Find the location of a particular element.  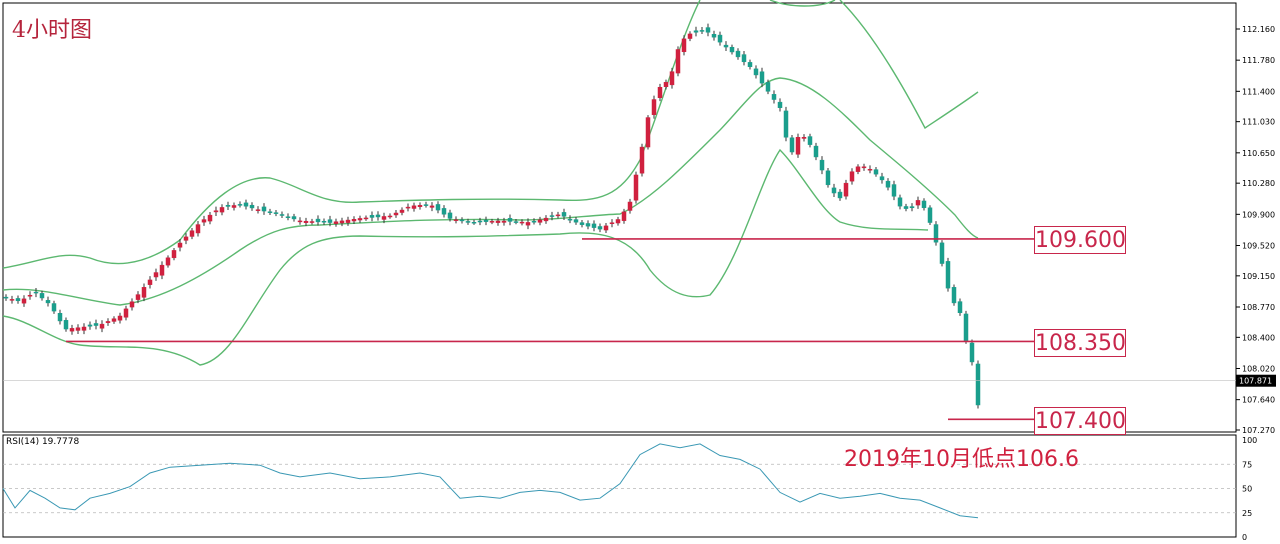

price-tick-label: 110.650 is located at coordinates (1258, 153).